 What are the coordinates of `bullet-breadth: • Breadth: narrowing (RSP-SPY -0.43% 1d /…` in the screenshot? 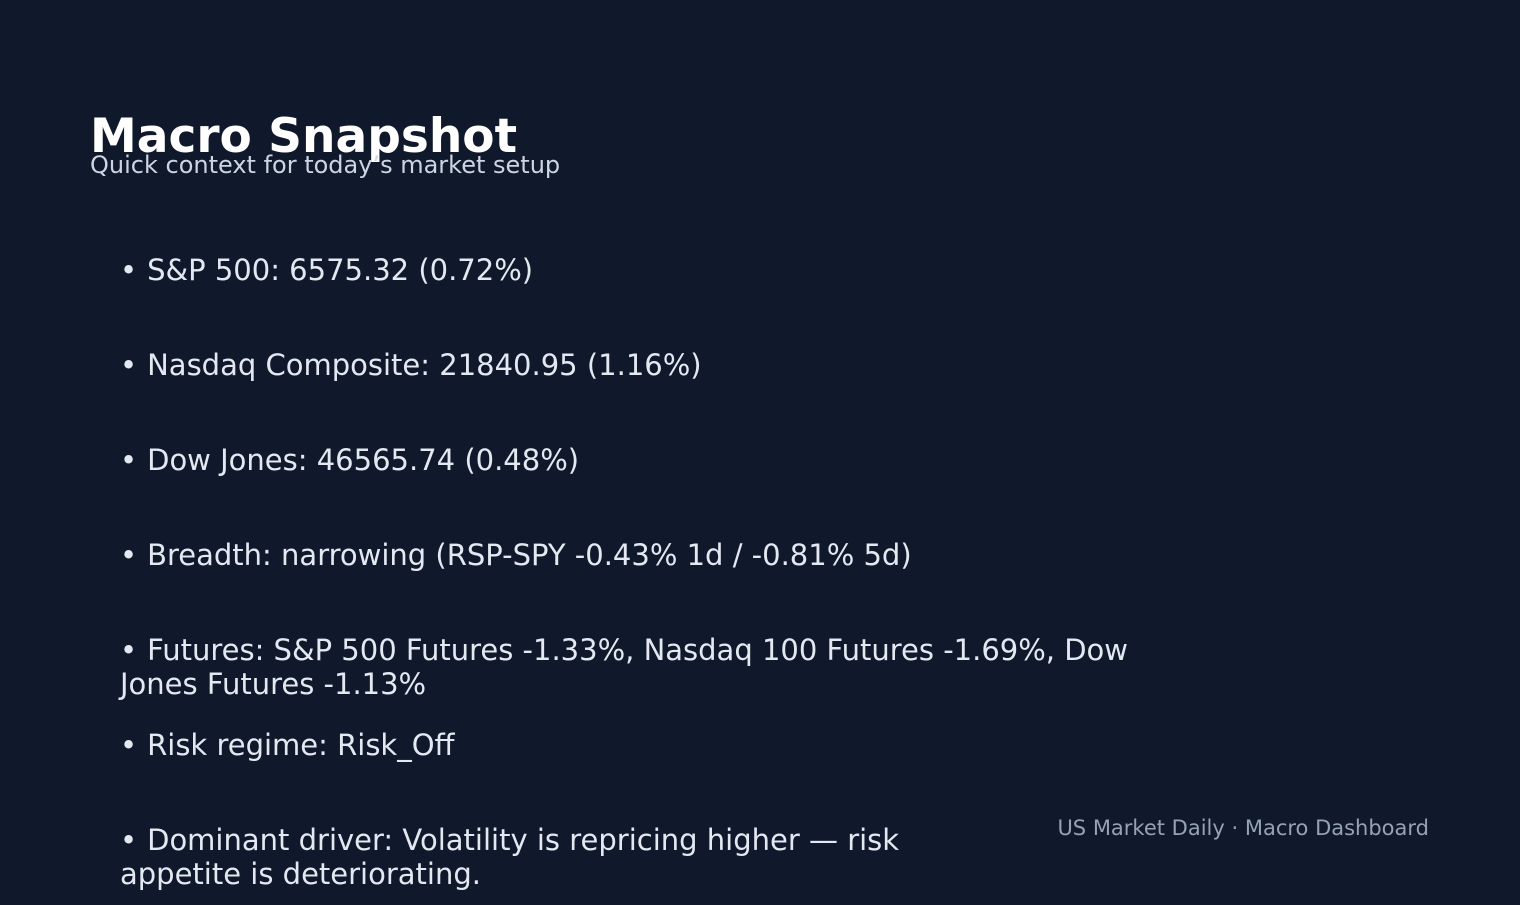 It's located at (640, 555).